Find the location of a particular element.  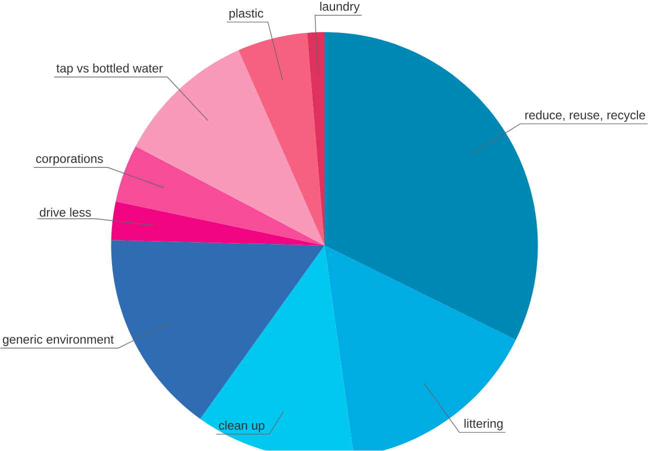

slice-label: reduce, reuse, recycle is located at coordinates (585, 116).